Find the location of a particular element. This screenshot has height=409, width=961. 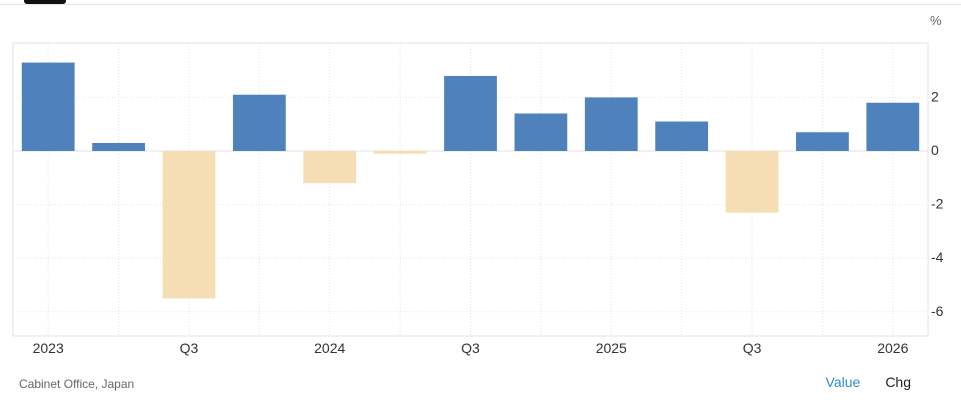

bar-q3-2023 is located at coordinates (189, 225).